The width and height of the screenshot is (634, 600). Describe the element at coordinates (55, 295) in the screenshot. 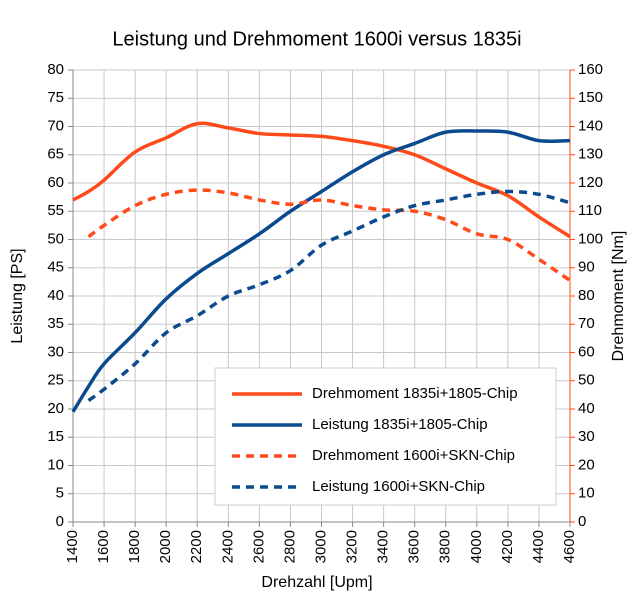

I see `y-tick-label: 40` at that location.